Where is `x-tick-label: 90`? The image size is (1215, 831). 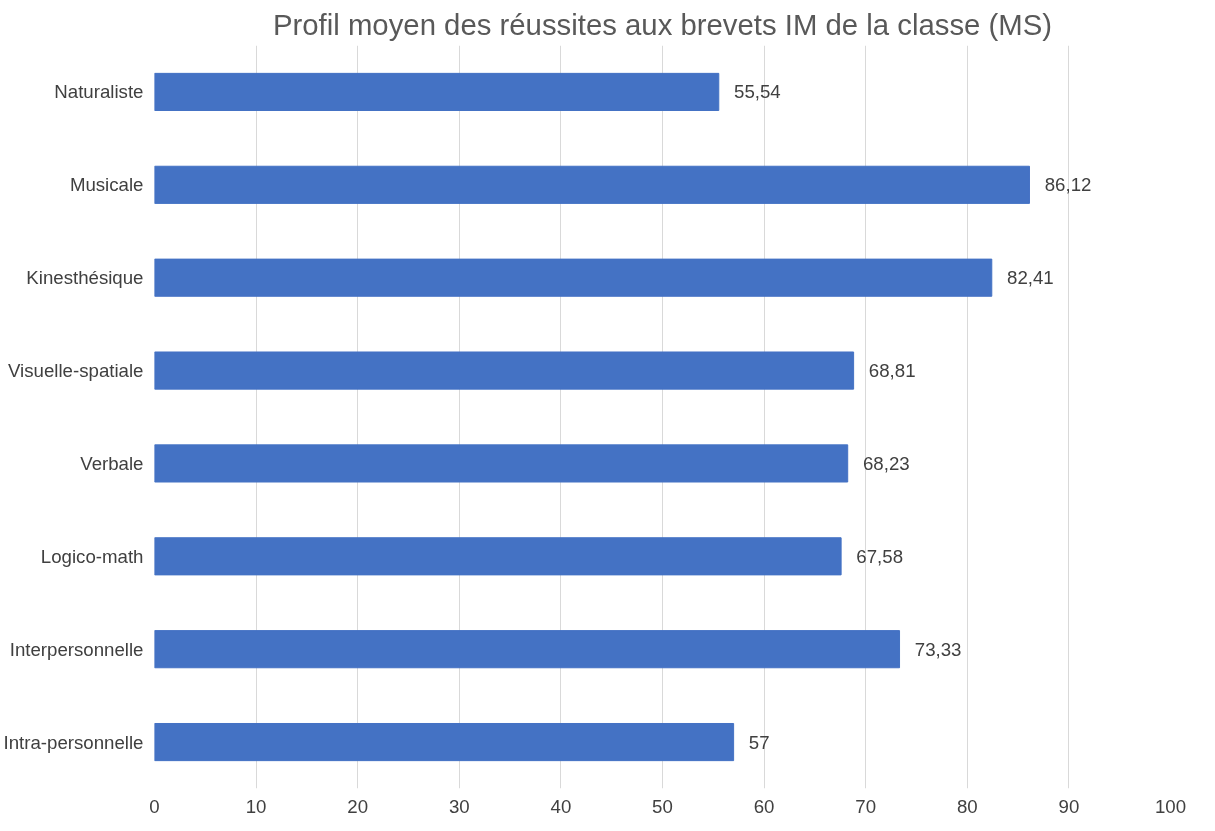
x-tick-label: 90 is located at coordinates (1069, 806).